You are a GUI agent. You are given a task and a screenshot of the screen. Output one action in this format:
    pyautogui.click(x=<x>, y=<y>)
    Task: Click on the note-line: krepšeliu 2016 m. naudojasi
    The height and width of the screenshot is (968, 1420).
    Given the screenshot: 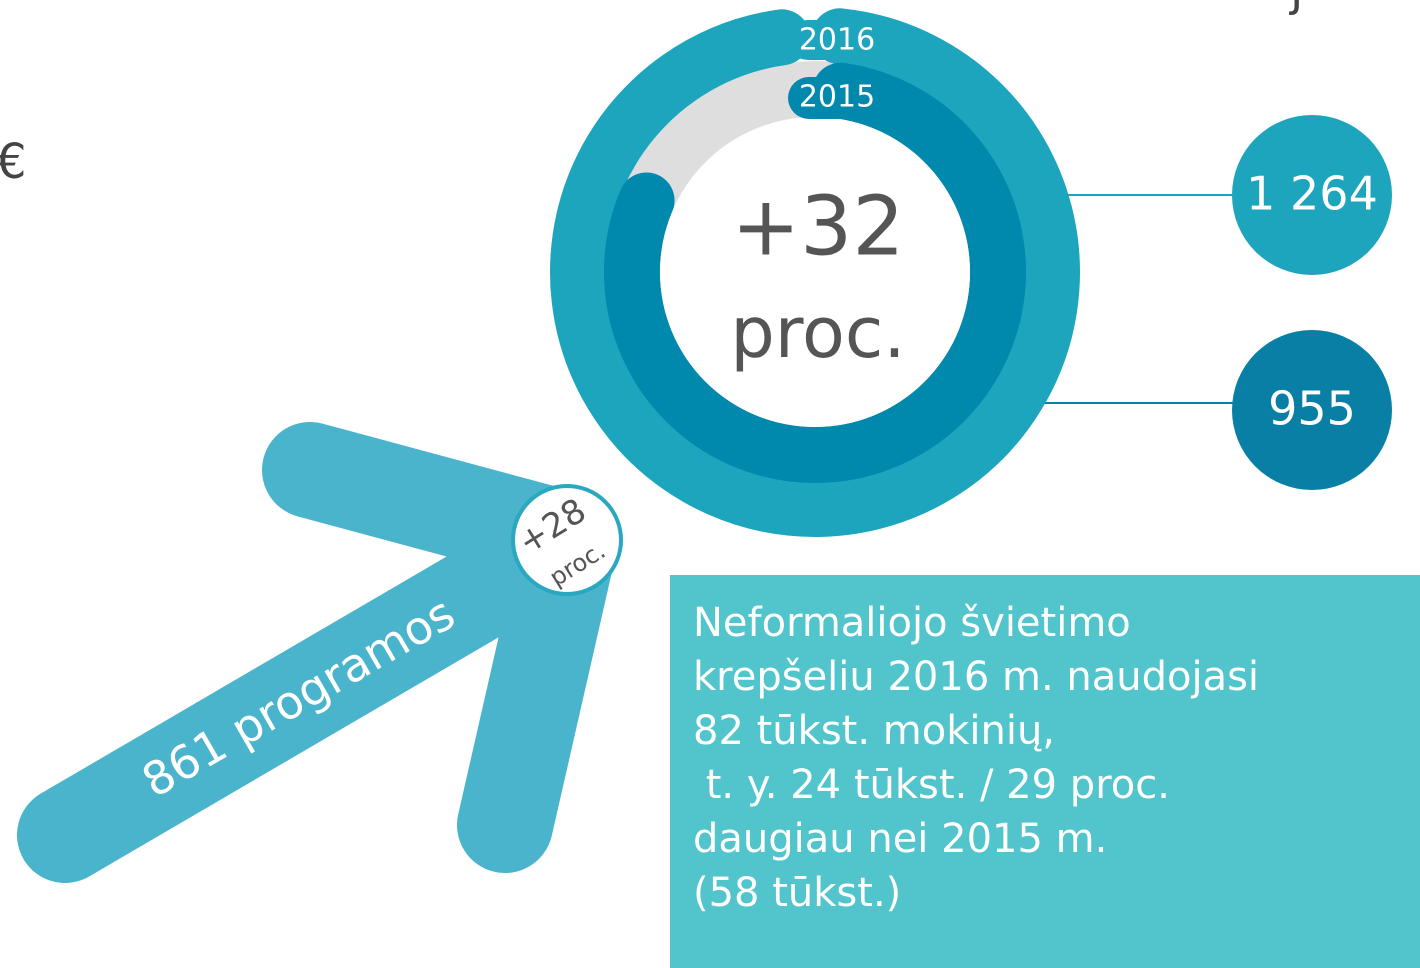 What is the action you would take?
    pyautogui.click(x=976, y=677)
    